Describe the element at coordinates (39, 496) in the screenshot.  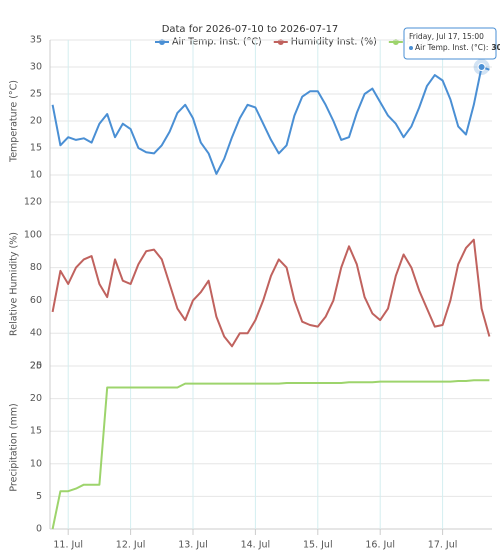
I see `y-tick-label: 5` at that location.